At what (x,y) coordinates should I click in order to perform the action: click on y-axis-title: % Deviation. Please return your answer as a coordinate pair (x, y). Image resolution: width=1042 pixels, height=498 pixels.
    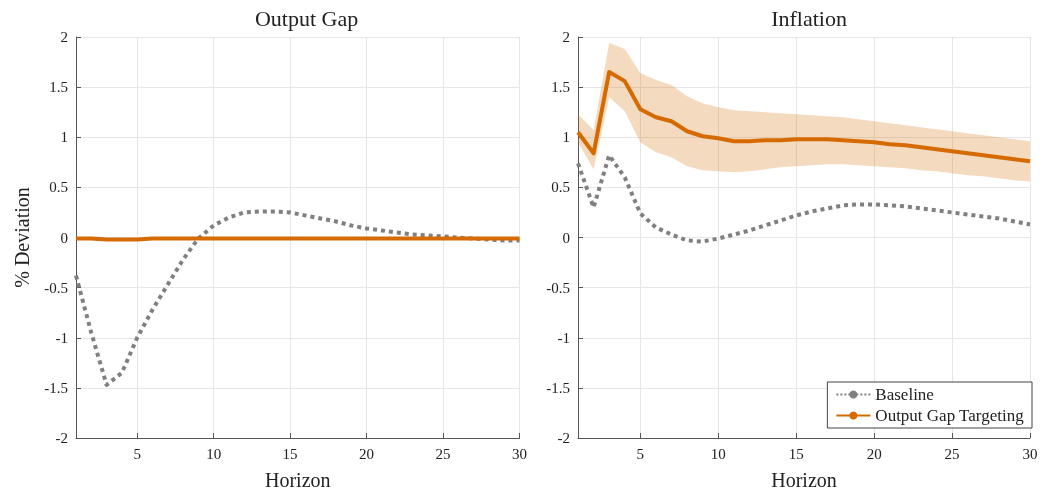
    Looking at the image, I should click on (22, 237).